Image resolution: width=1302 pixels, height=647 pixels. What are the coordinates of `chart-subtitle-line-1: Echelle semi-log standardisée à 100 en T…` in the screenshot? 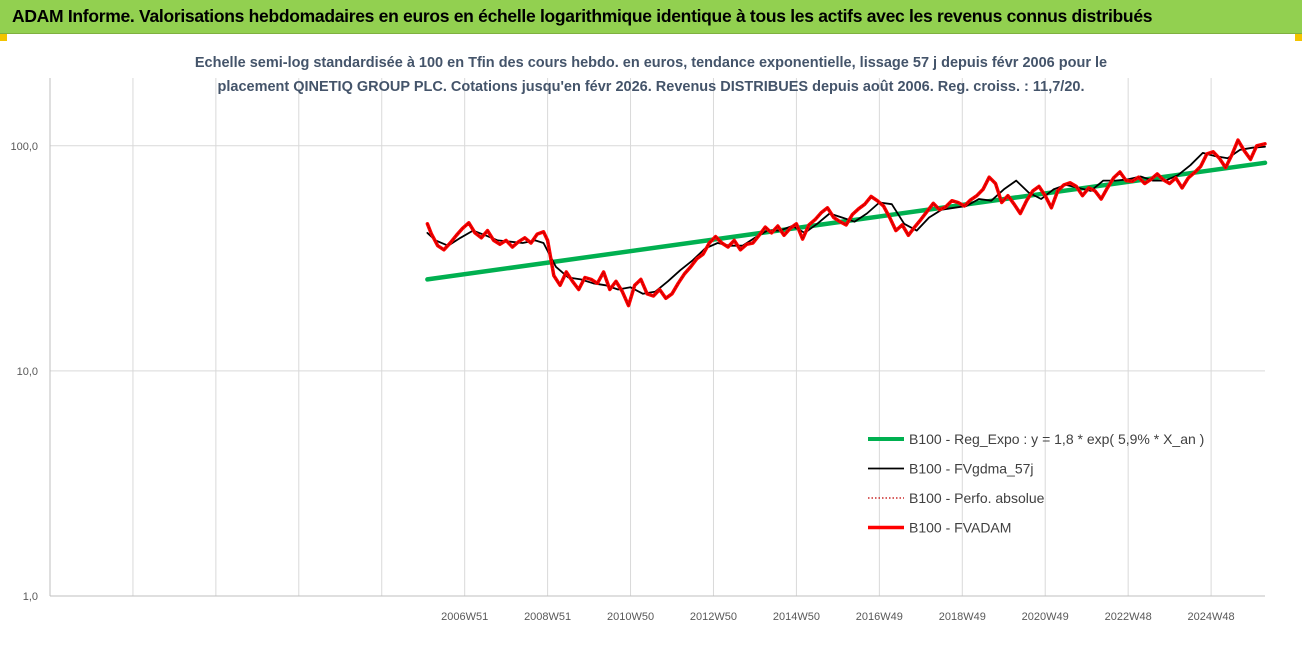 It's located at (651, 63).